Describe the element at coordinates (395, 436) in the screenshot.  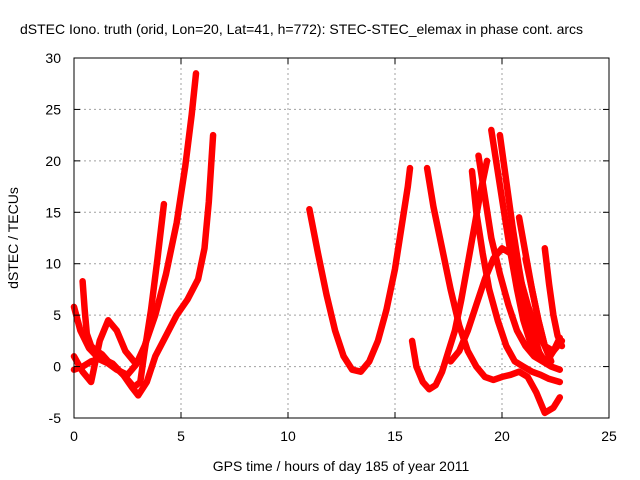
I see `x-tick-label: 15` at that location.